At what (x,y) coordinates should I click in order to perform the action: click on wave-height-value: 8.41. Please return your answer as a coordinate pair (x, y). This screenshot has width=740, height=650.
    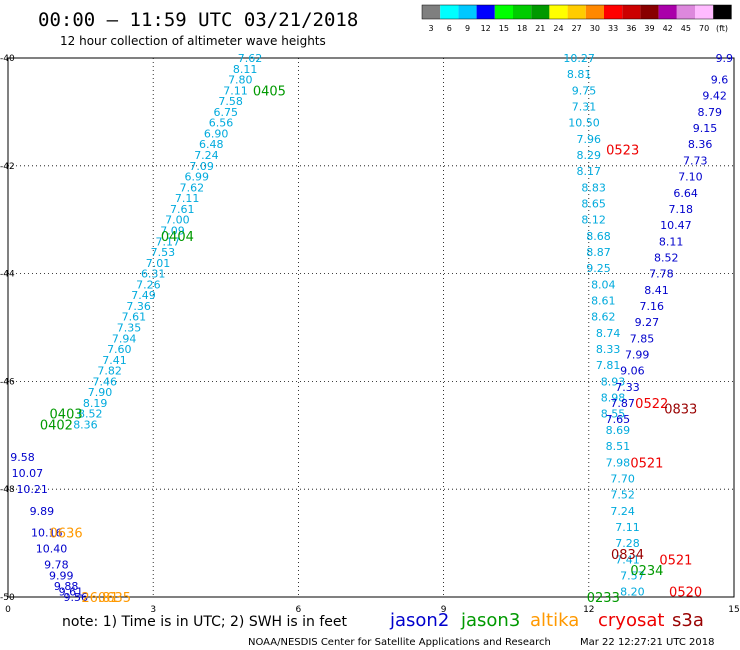
    Looking at the image, I should click on (656, 290).